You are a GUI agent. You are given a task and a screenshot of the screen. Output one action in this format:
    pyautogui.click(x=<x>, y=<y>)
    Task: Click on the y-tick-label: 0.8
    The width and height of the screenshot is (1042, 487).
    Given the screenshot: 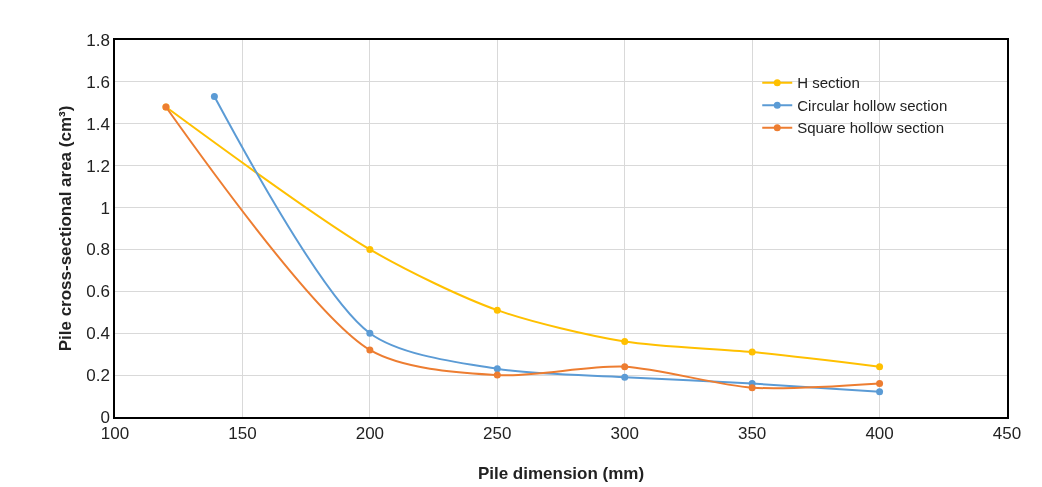 What is the action you would take?
    pyautogui.click(x=98, y=250)
    